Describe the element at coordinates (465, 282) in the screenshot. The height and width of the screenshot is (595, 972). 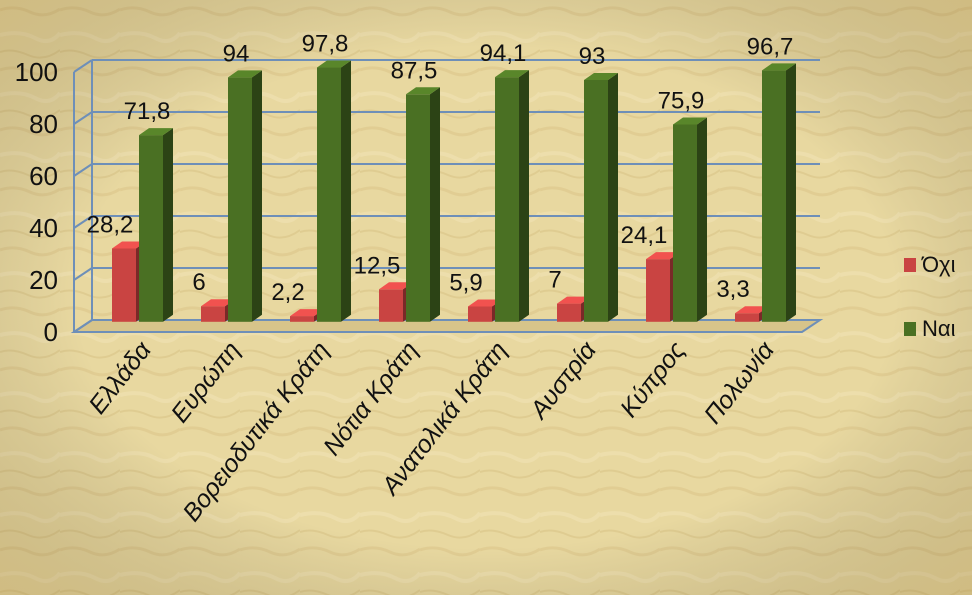
I see `data-label: 5,9` at that location.